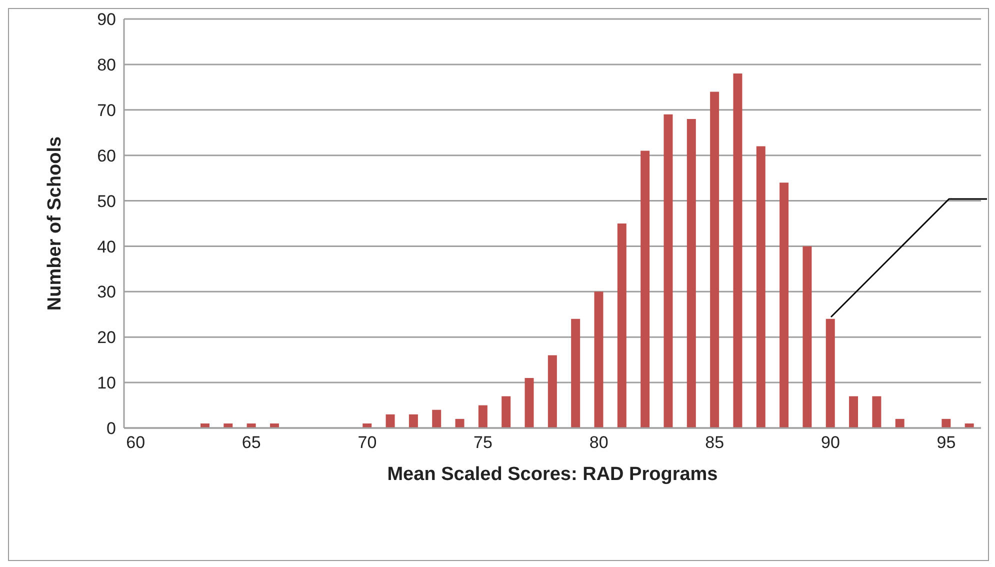  Describe the element at coordinates (106, 383) in the screenshot. I see `y-tick-label: 10` at that location.